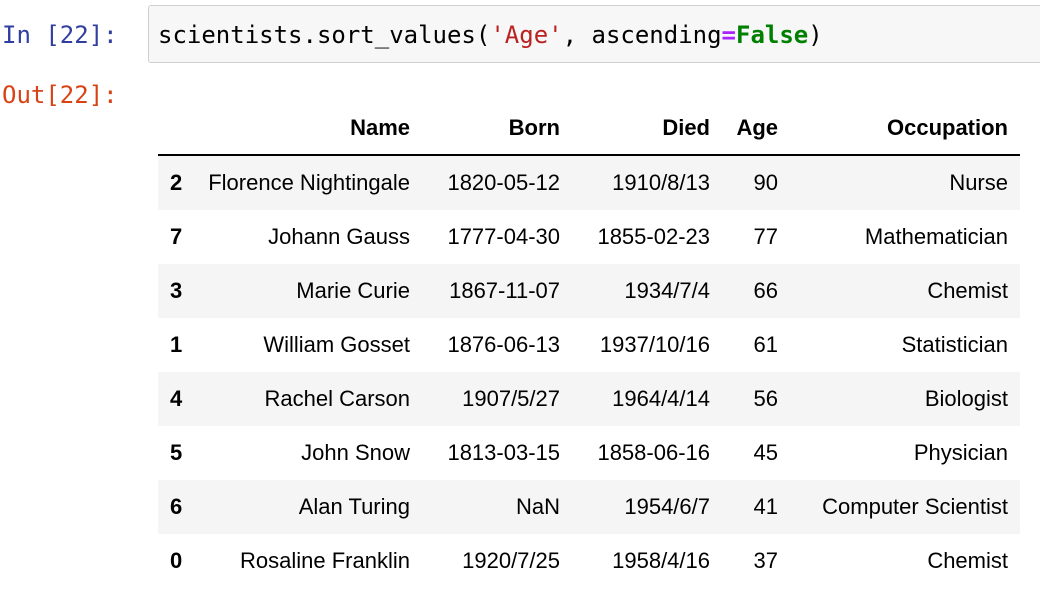 Image resolution: width=1040 pixels, height=606 pixels. I want to click on code-text-call: scientists.sort_values(, so click(324, 35).